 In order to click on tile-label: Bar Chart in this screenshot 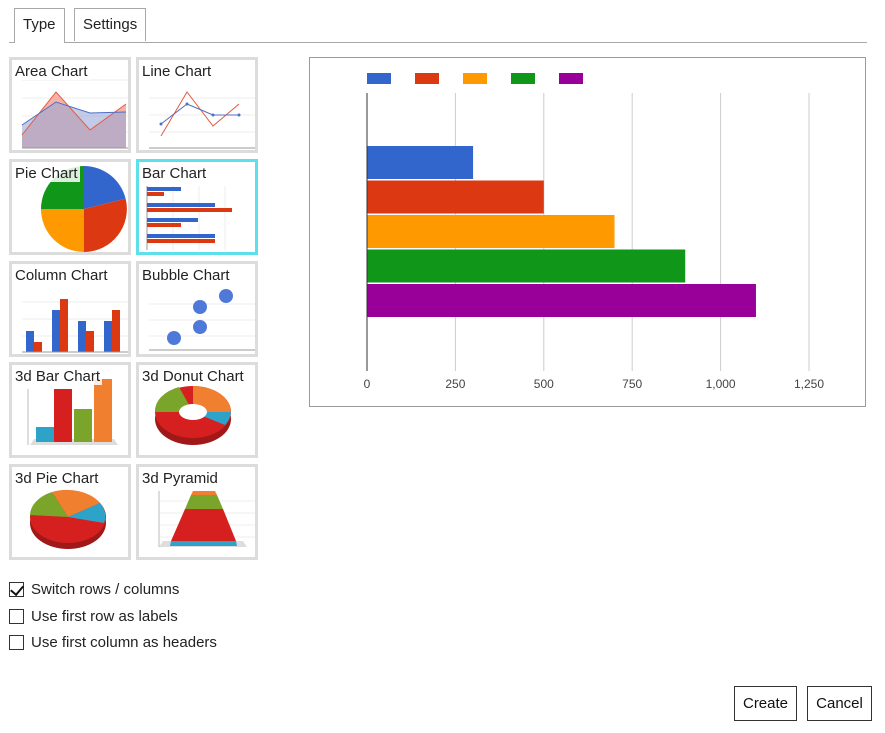, I will do `click(175, 173)`.